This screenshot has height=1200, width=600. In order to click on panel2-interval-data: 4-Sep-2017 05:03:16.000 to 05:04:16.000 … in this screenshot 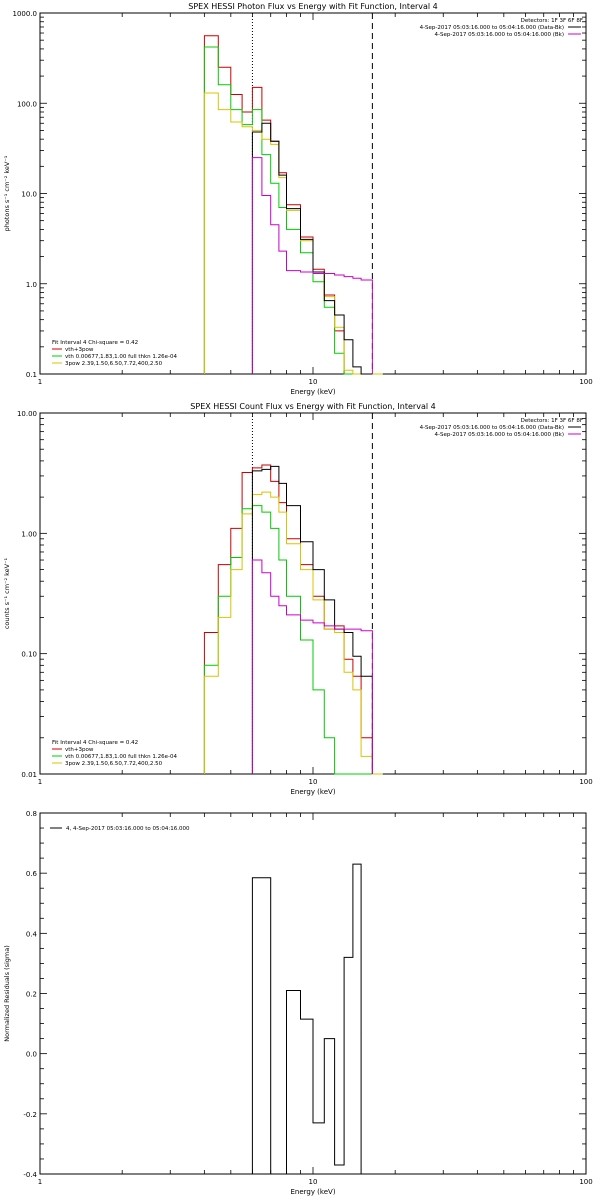, I will do `click(492, 428)`.